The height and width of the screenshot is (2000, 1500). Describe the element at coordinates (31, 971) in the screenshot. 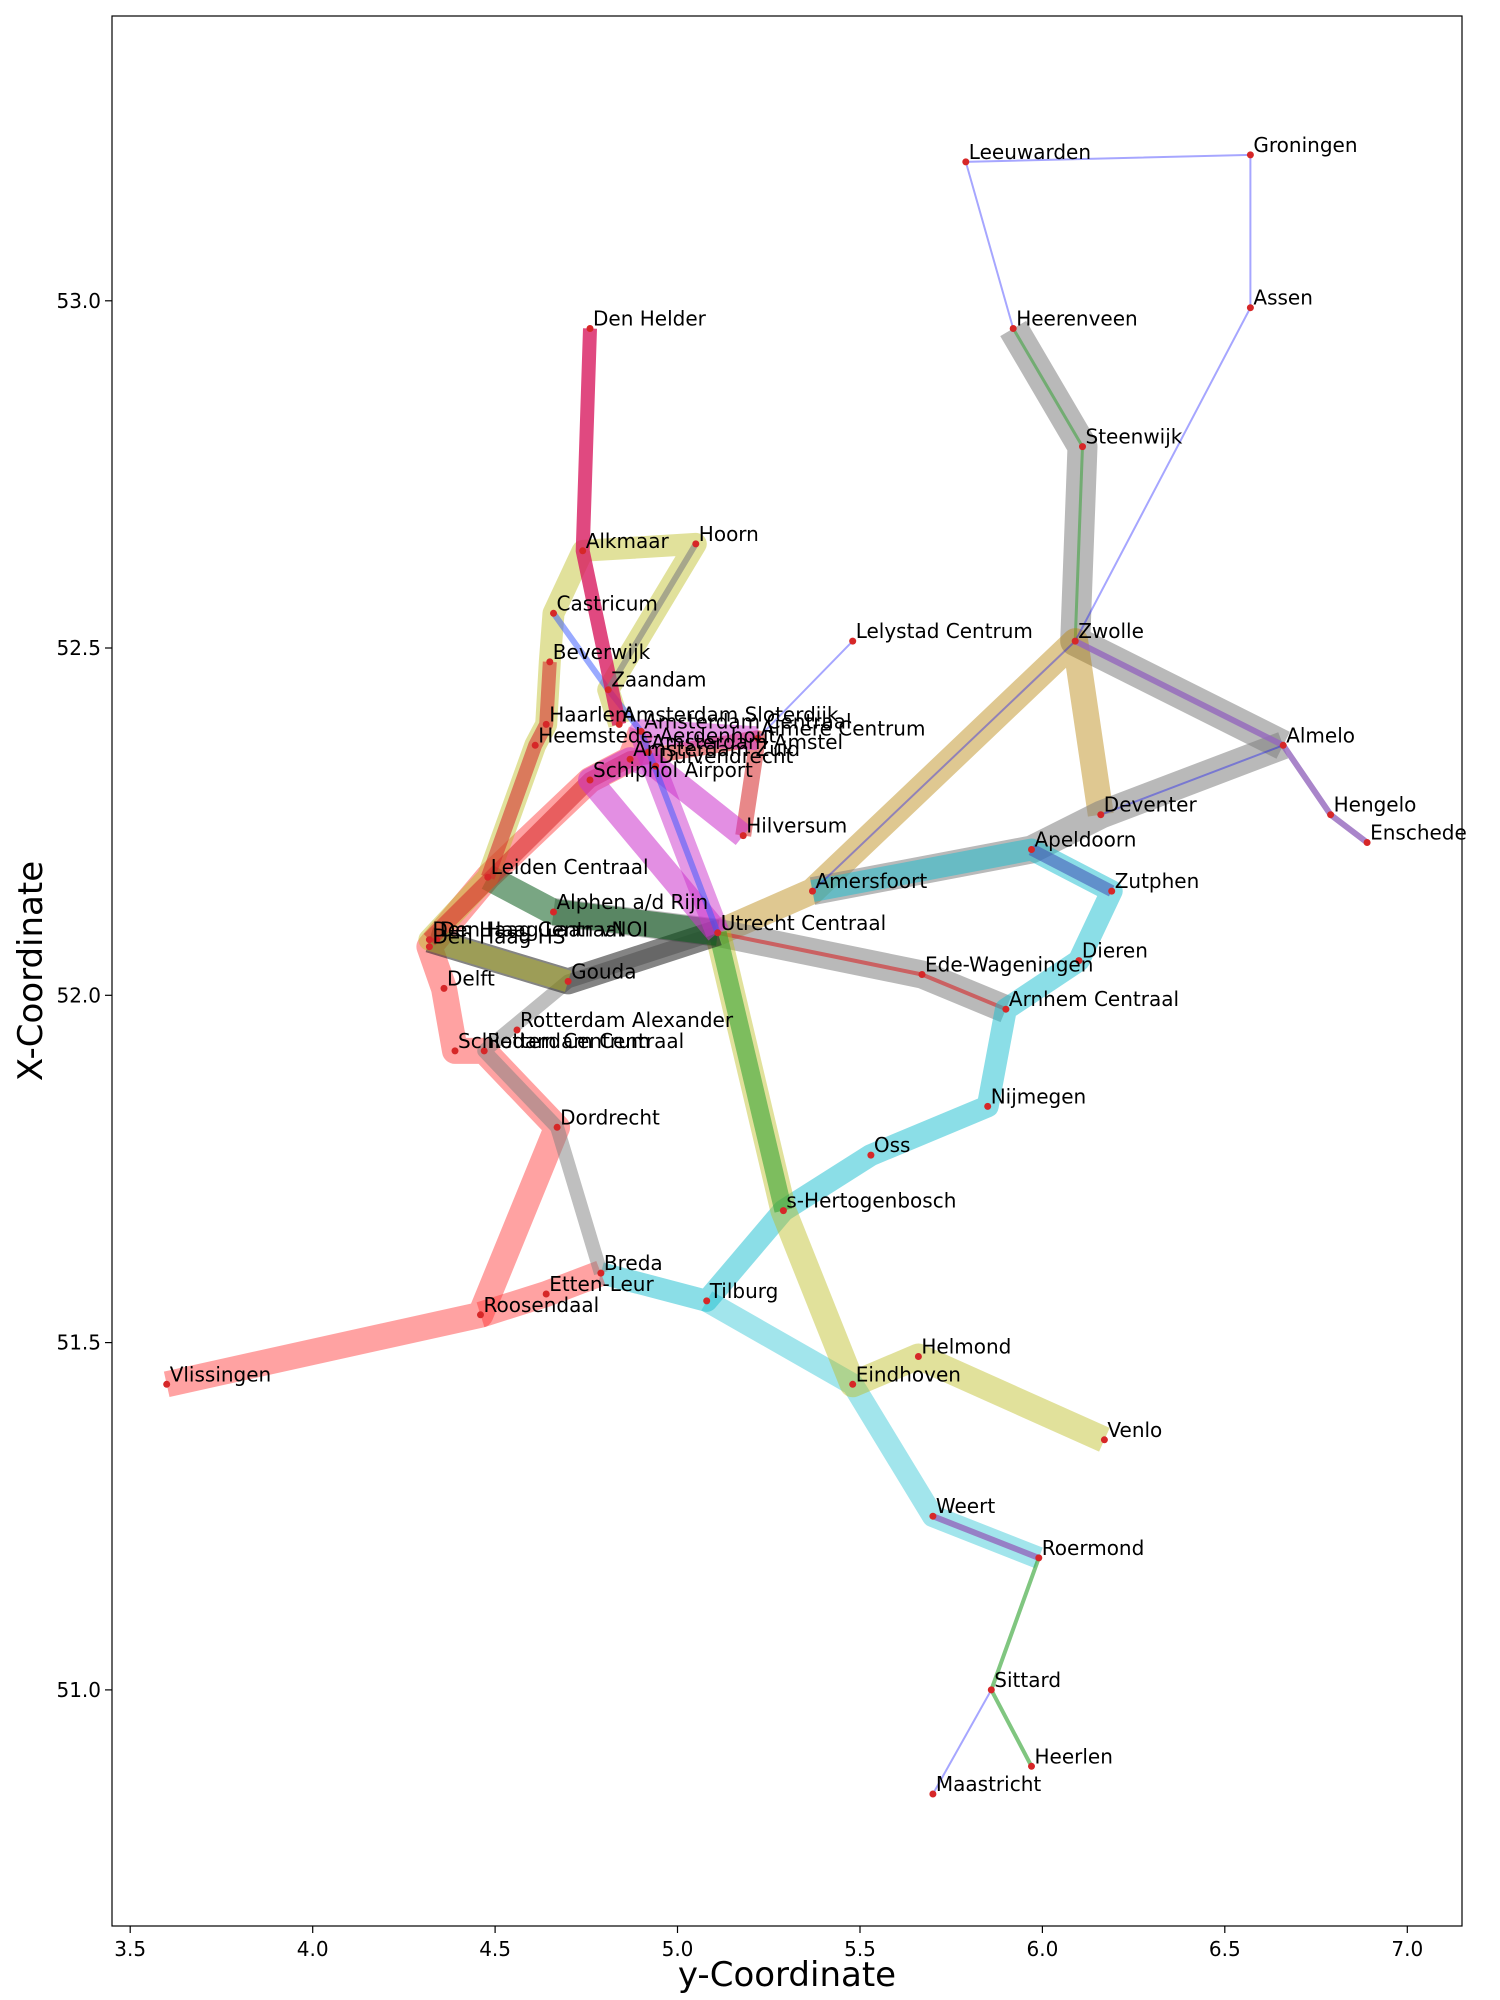

I see `y-axis-label: X-Coordinate` at that location.